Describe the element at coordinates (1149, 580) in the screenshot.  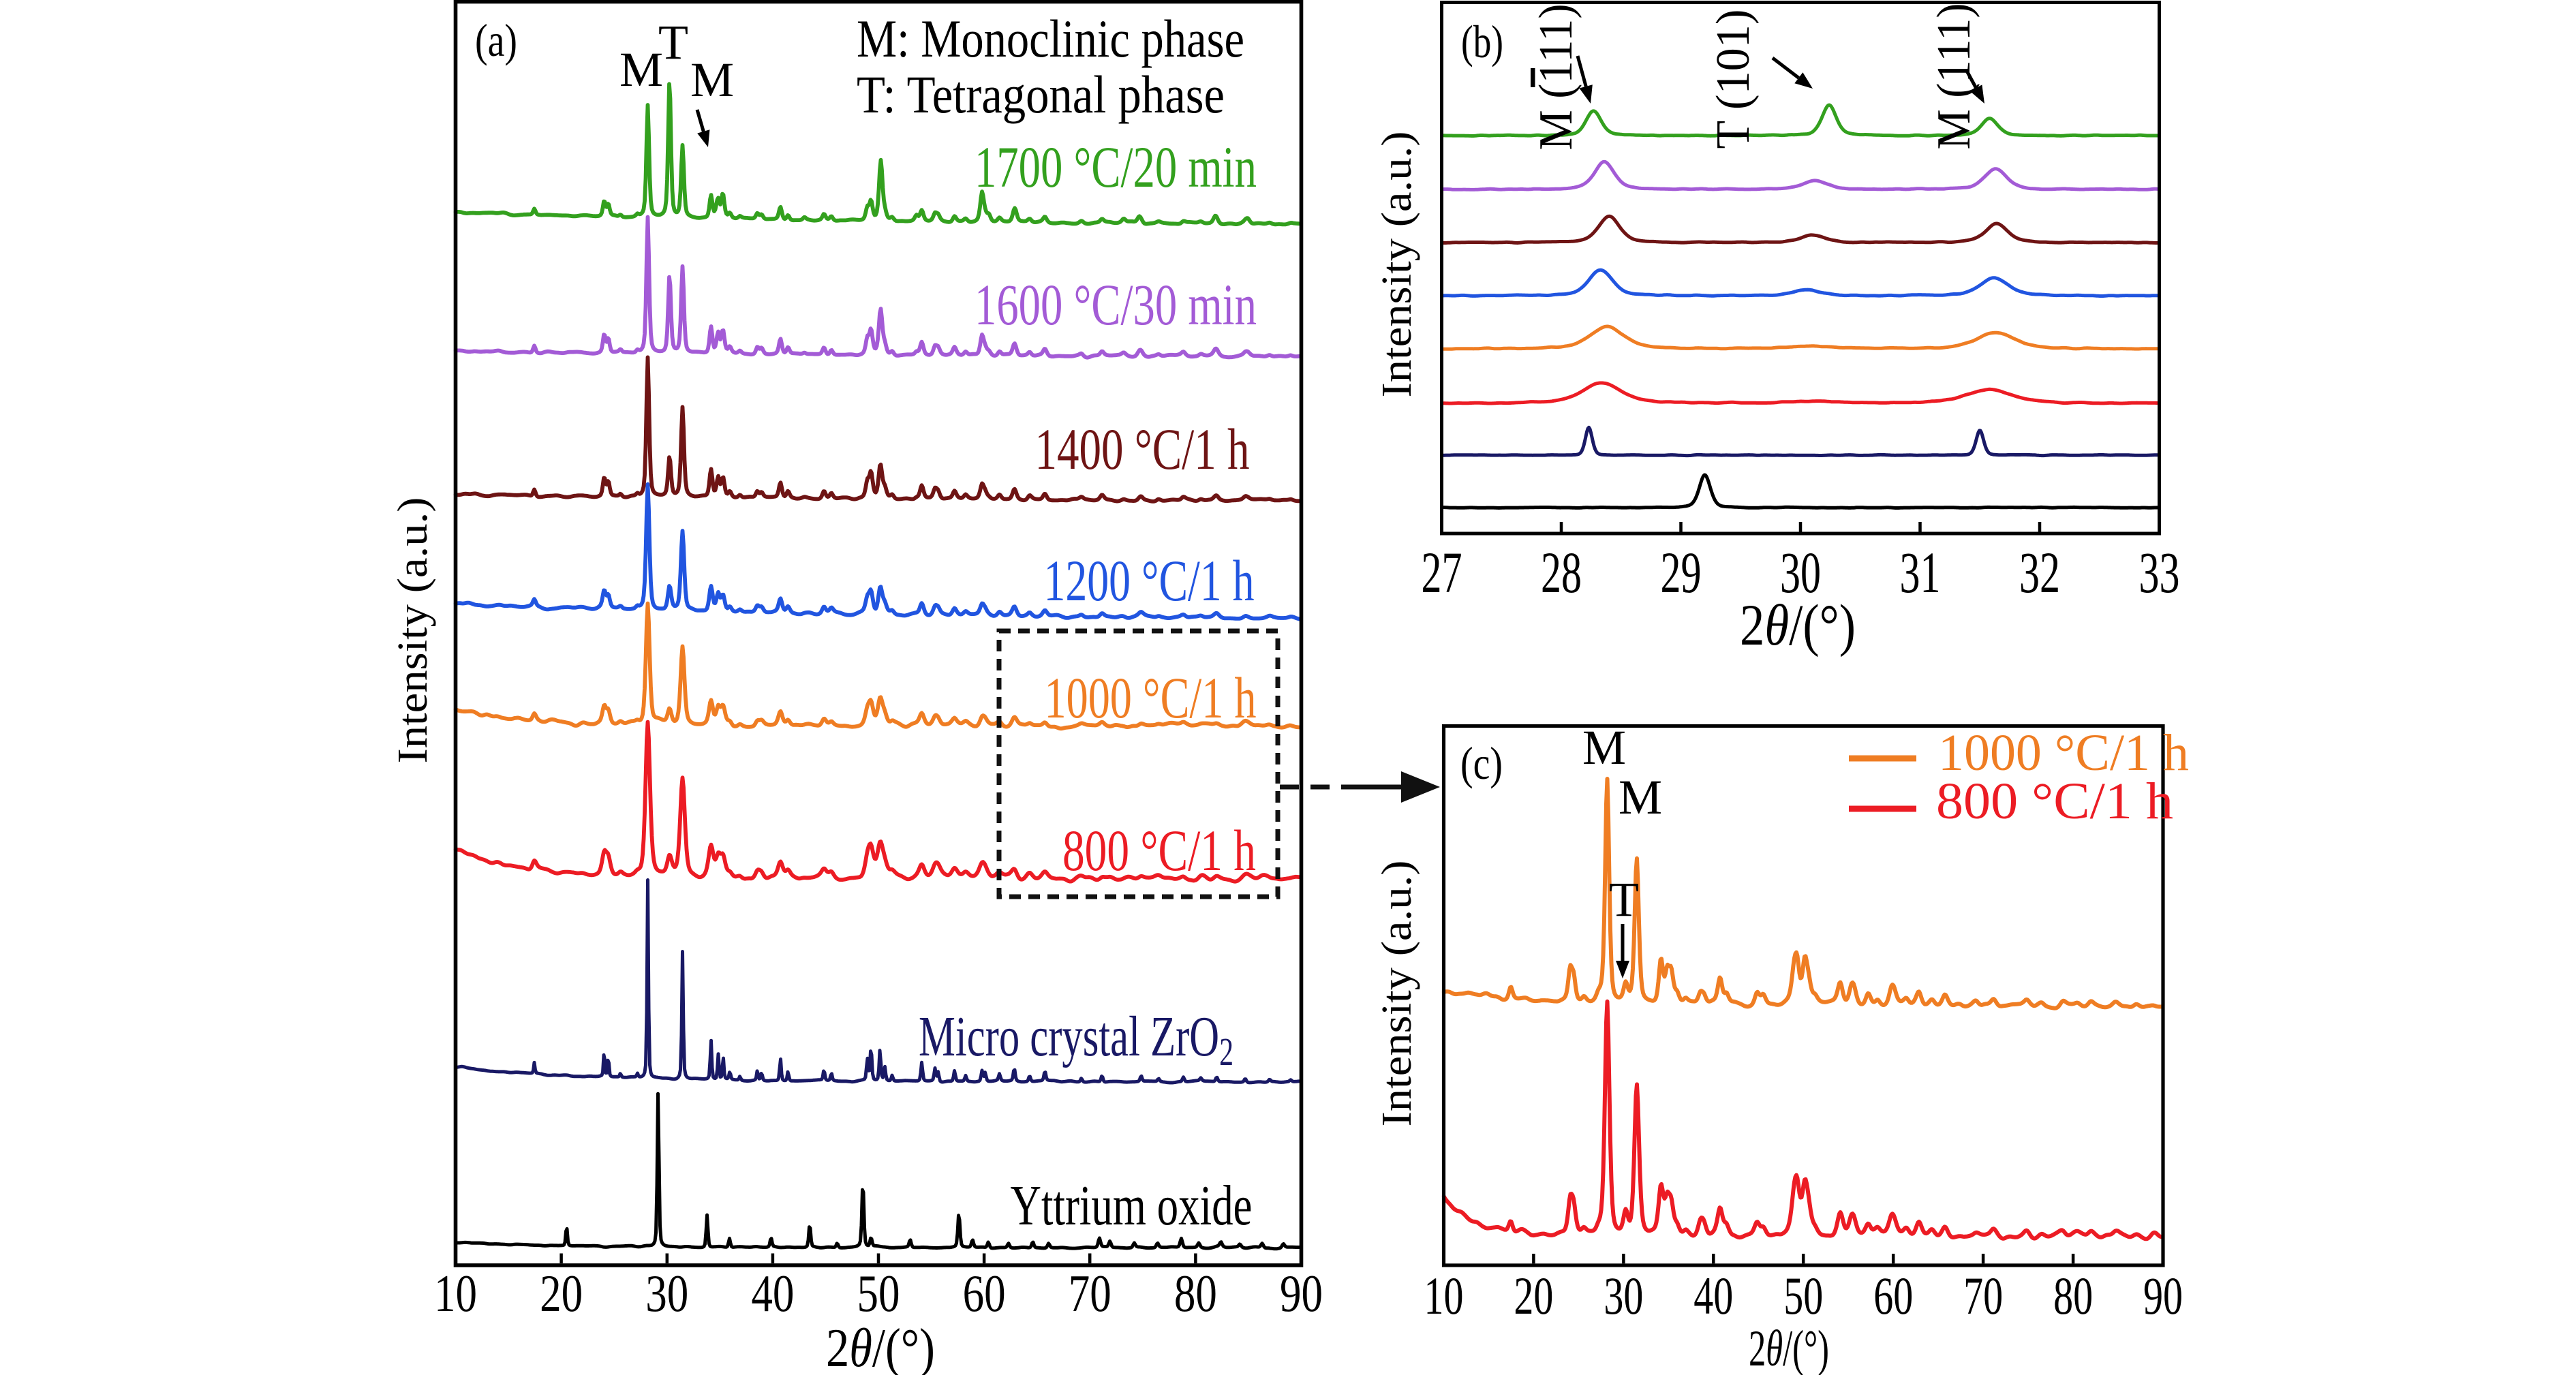
I see `svg-text: 1200 °C/1 h` at that location.